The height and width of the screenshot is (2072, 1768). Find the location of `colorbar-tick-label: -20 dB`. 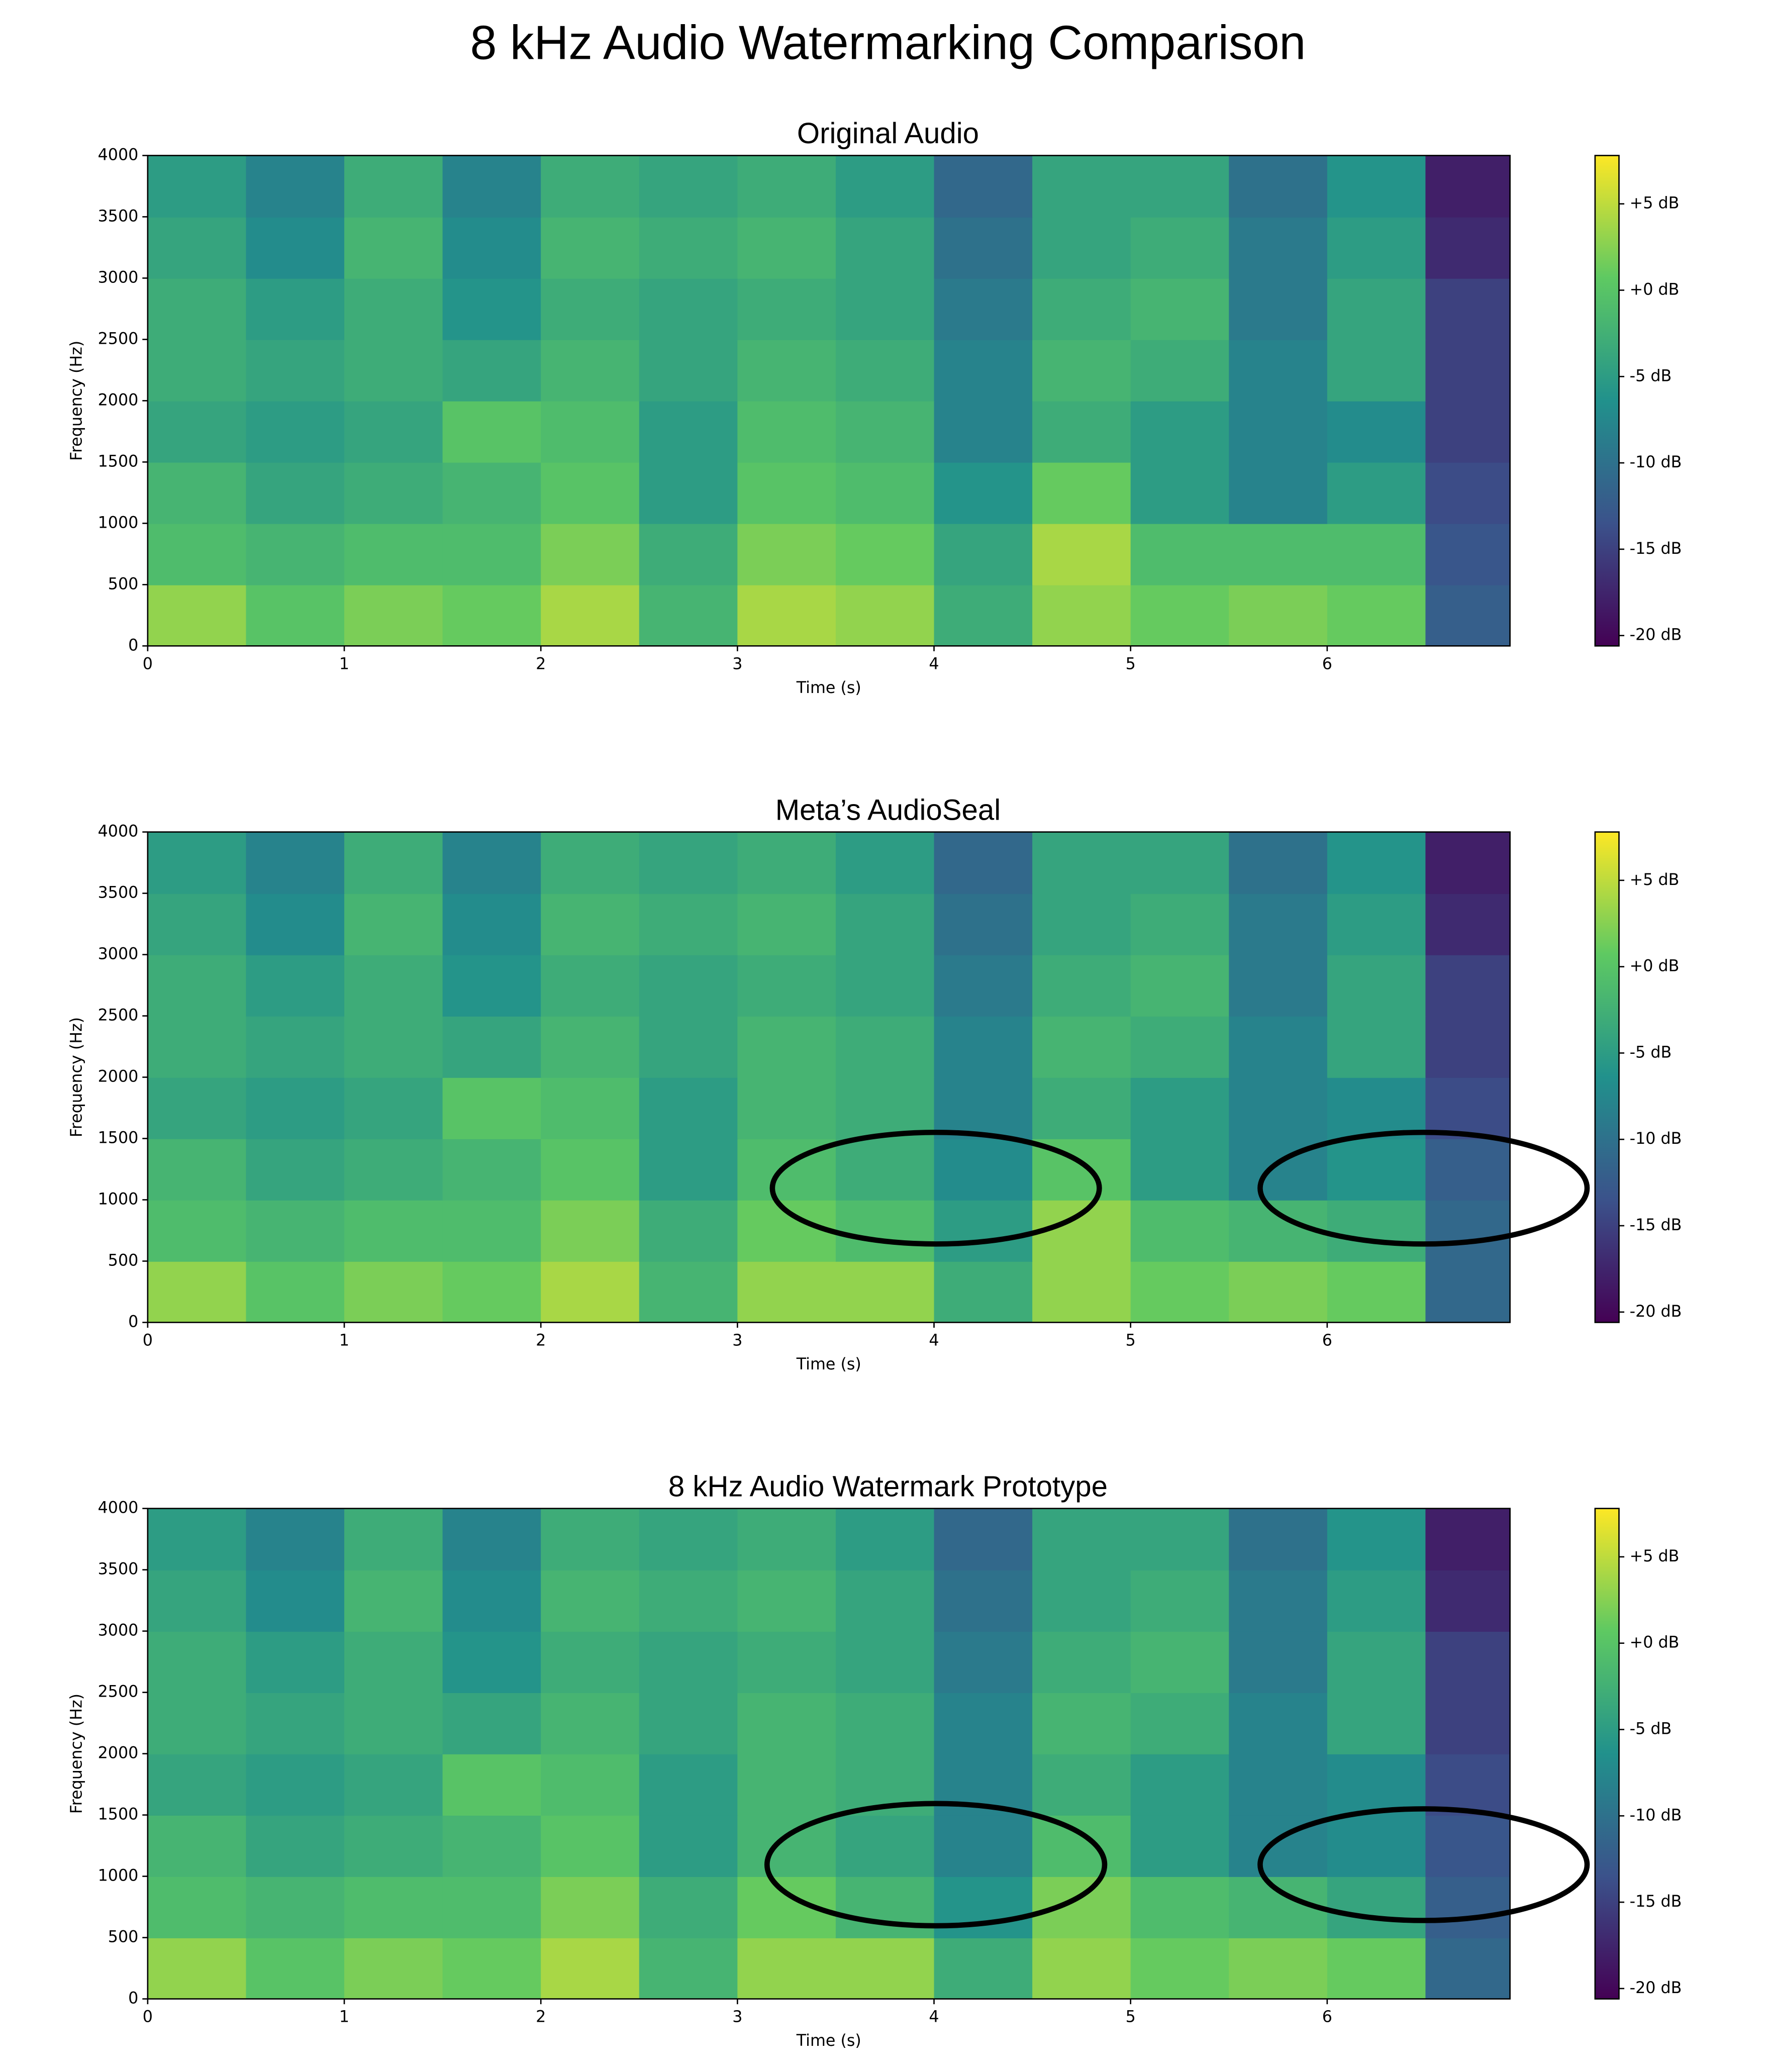

colorbar-tick-label: -20 dB is located at coordinates (1656, 1312).